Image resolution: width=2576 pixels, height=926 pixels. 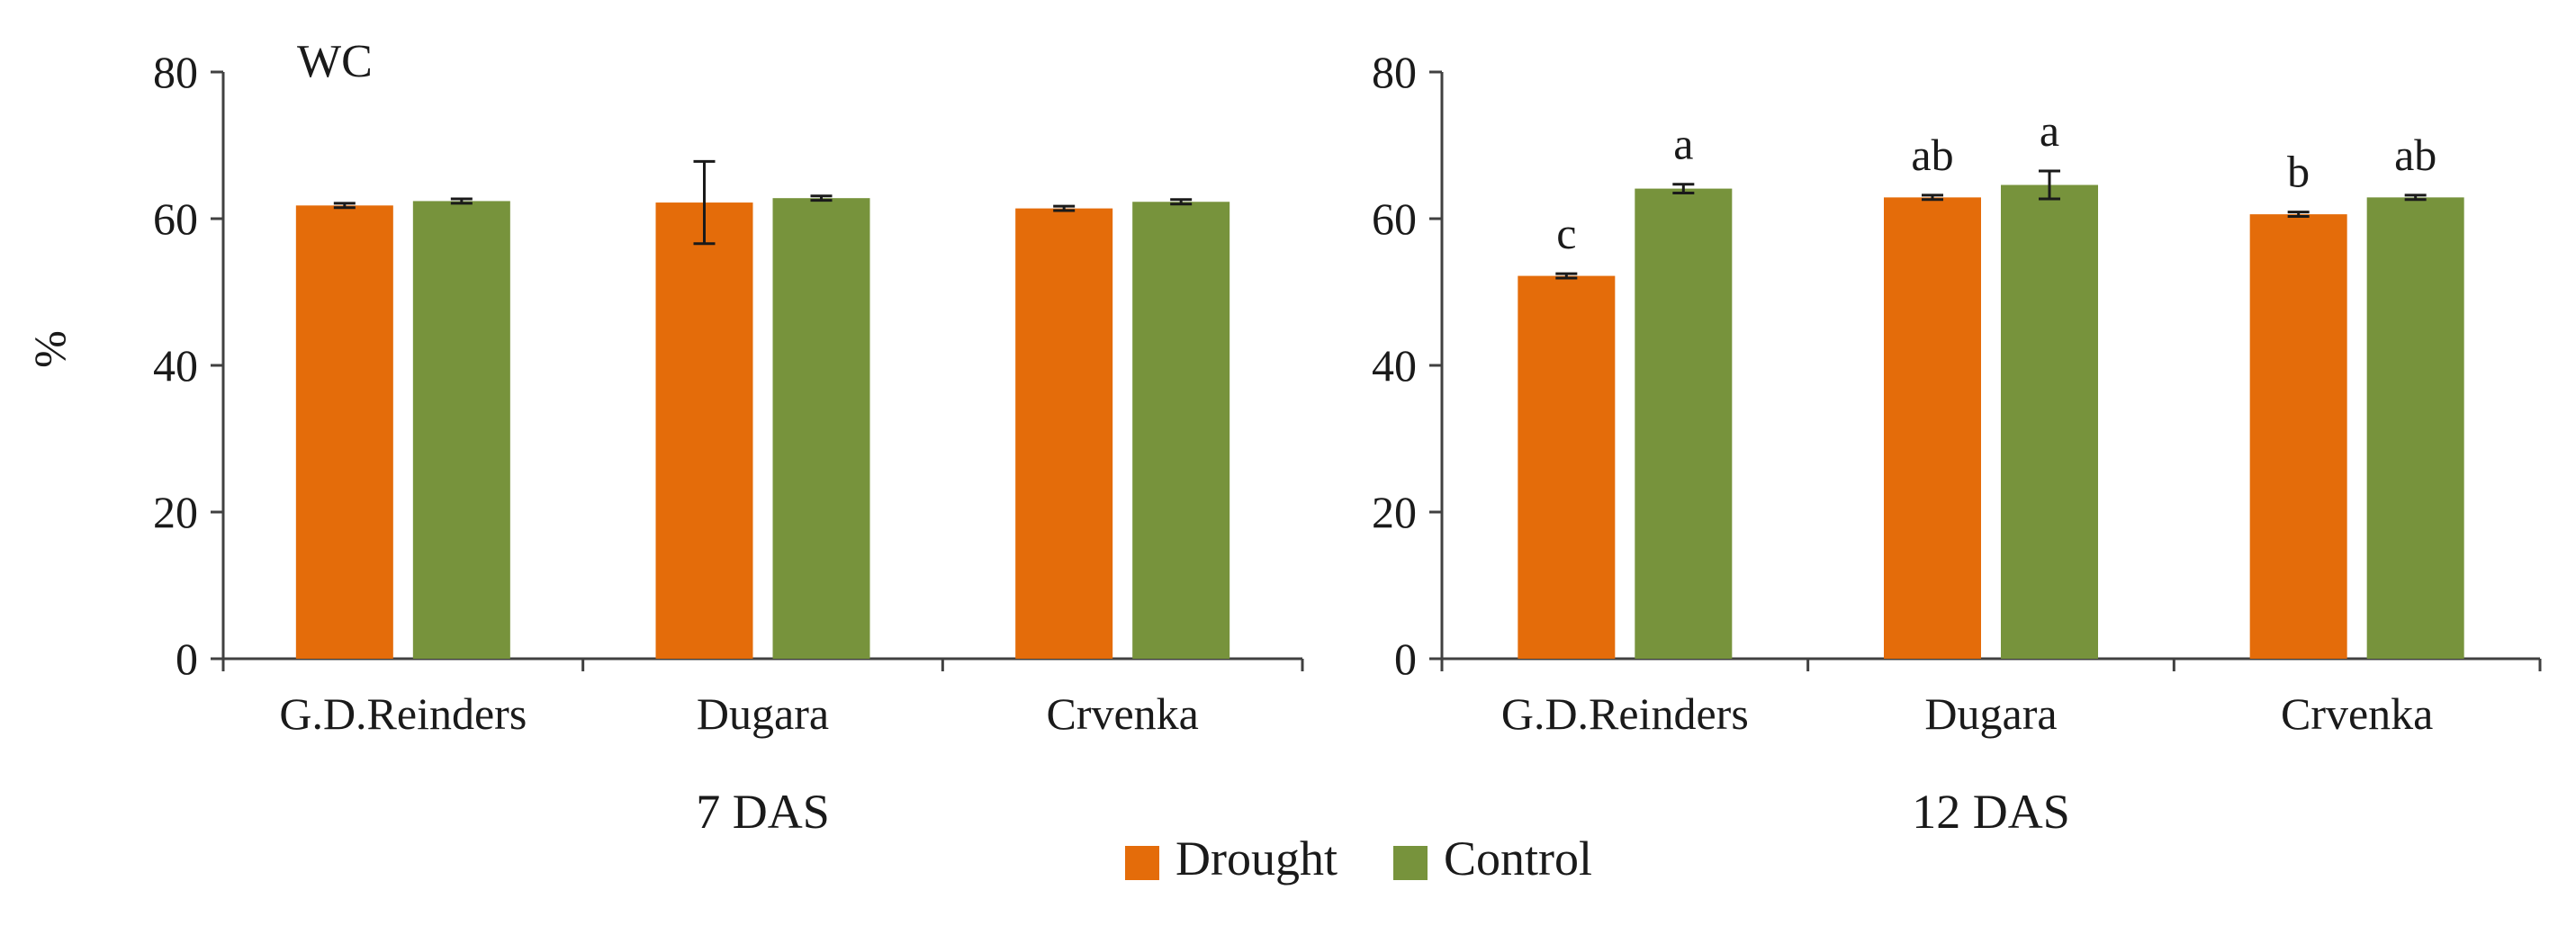 What do you see at coordinates (1991, 812) in the screenshot?
I see `group-label: 12 DAS` at bounding box center [1991, 812].